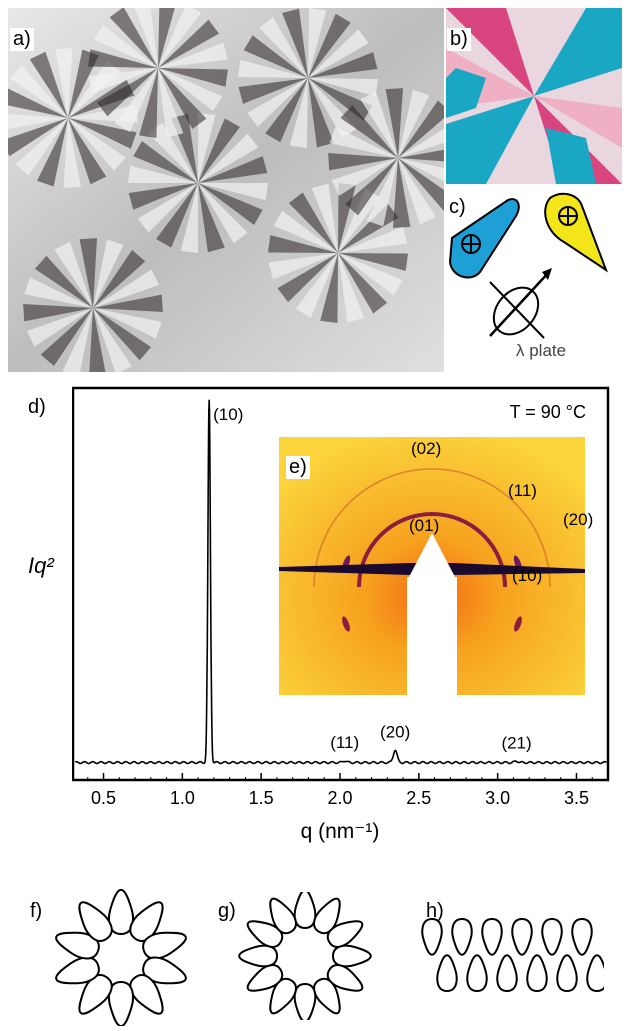 Image resolution: width=630 pixels, height=1031 pixels. What do you see at coordinates (424, 525) in the screenshot?
I see `inset-reflection-label: (01)` at bounding box center [424, 525].